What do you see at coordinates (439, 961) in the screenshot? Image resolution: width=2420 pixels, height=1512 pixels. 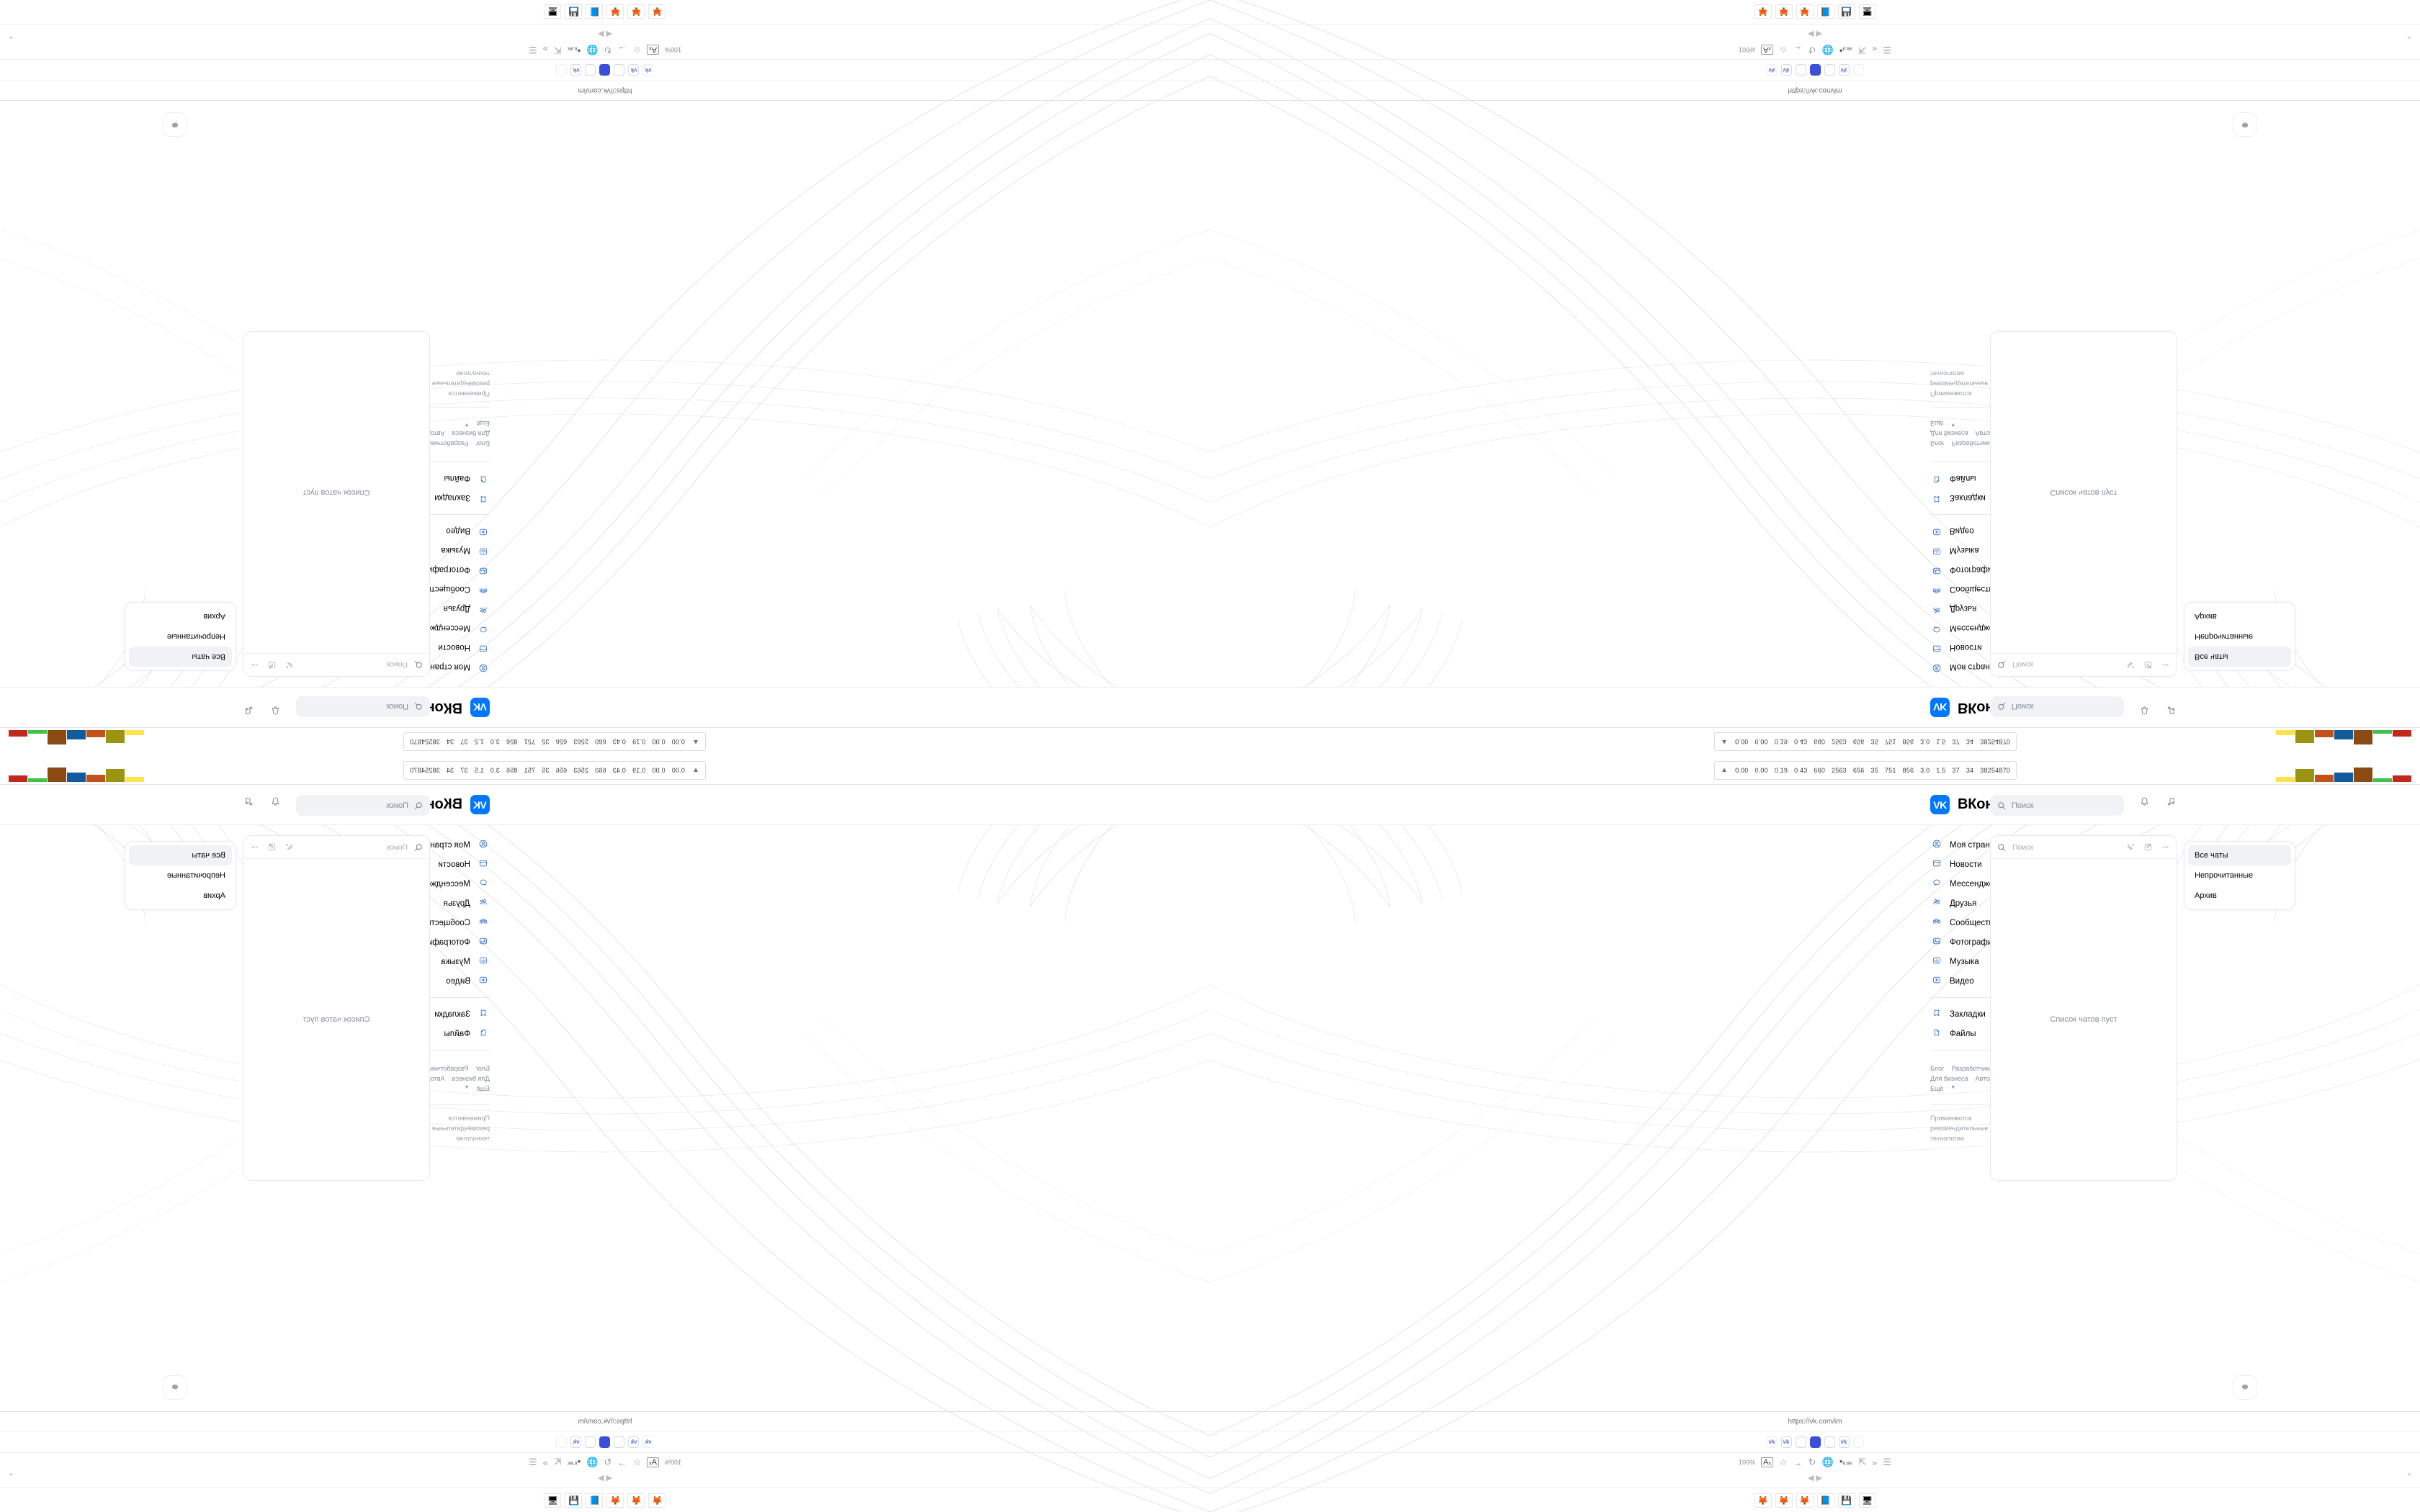 I see `sidebar-item-7: Музыка` at bounding box center [439, 961].